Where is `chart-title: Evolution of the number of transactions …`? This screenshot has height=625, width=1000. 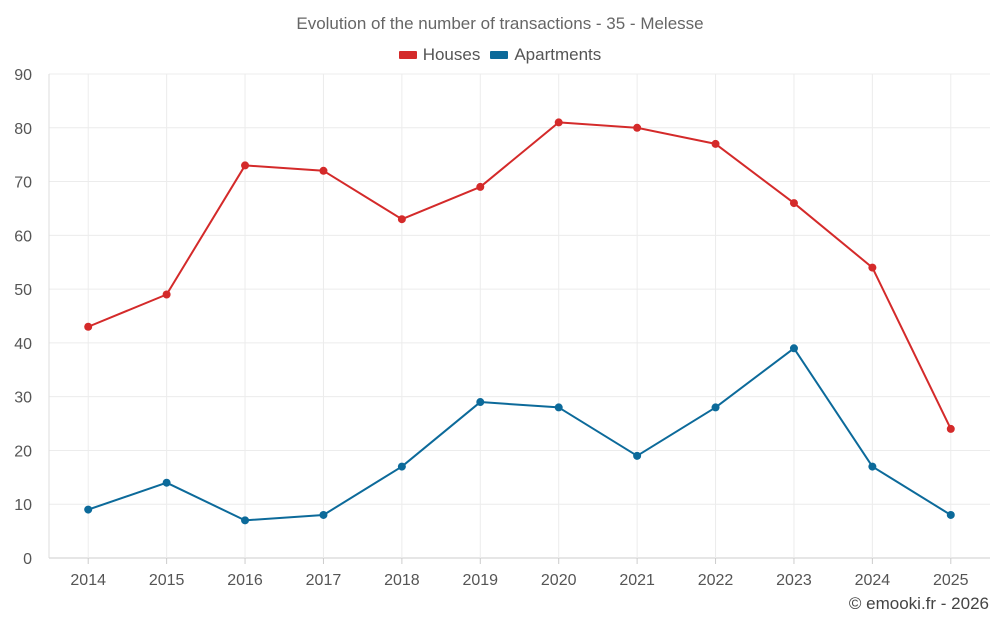 chart-title: Evolution of the number of transactions … is located at coordinates (500, 23).